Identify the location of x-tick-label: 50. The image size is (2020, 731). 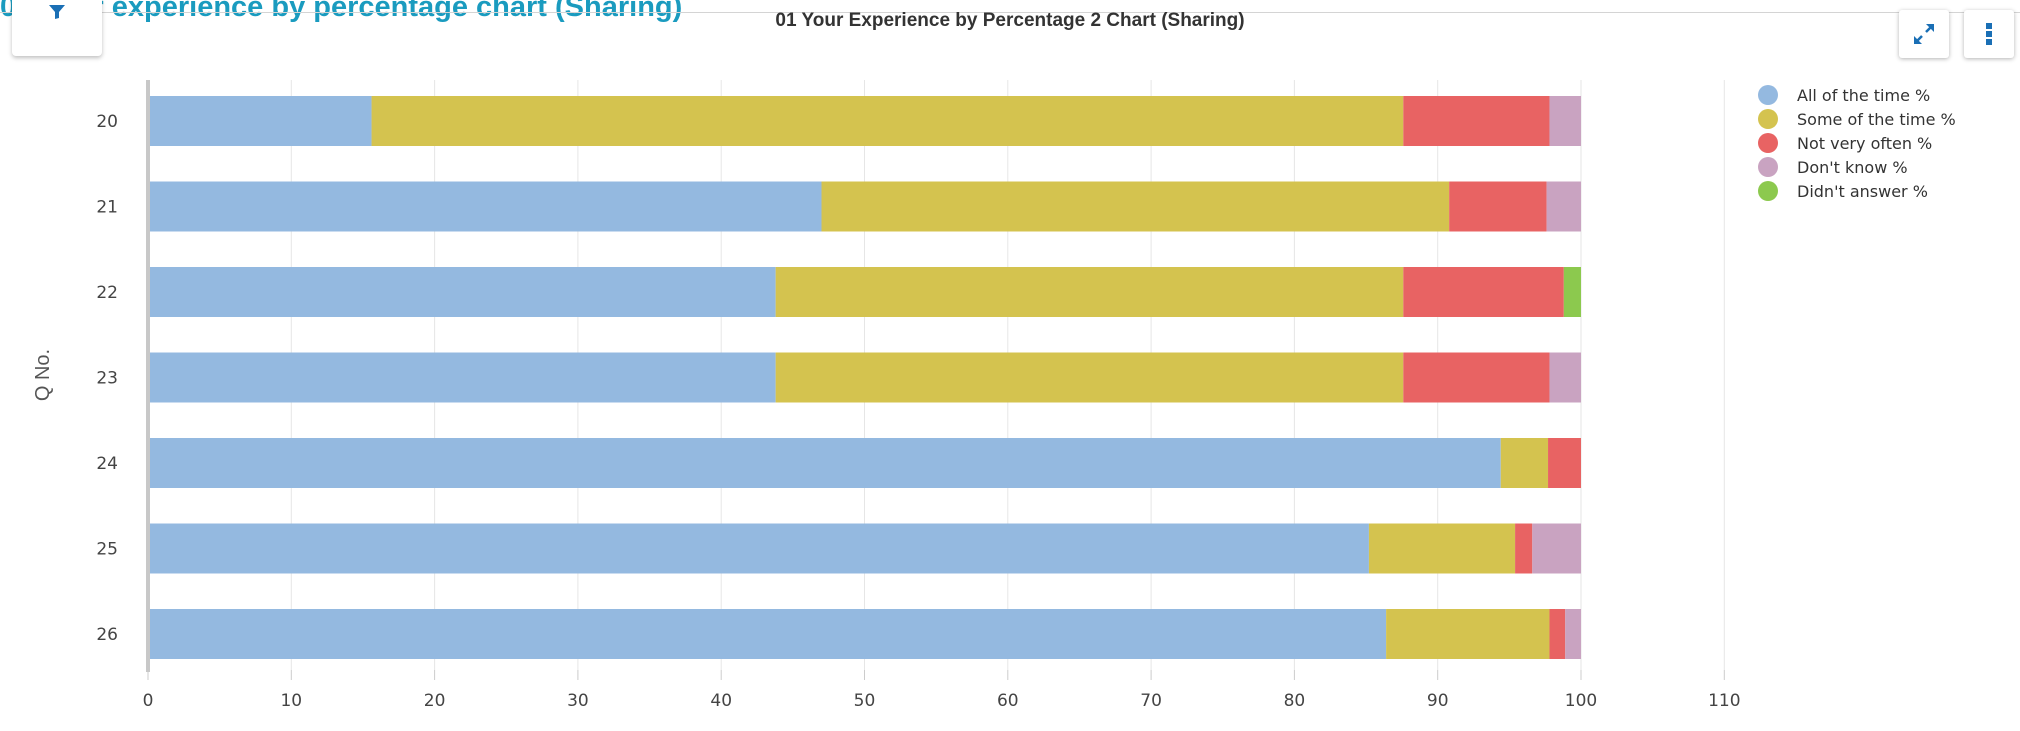
(865, 701).